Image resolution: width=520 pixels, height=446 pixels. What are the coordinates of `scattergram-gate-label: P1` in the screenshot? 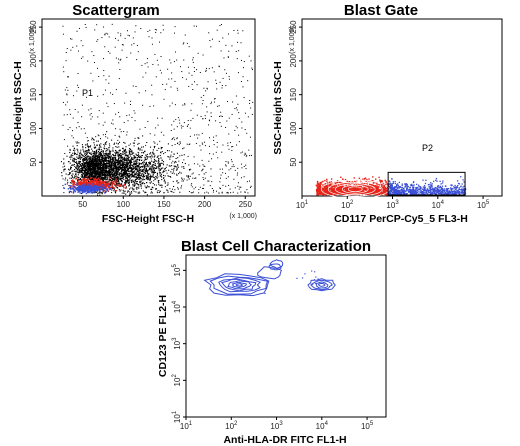 It's located at (87, 93).